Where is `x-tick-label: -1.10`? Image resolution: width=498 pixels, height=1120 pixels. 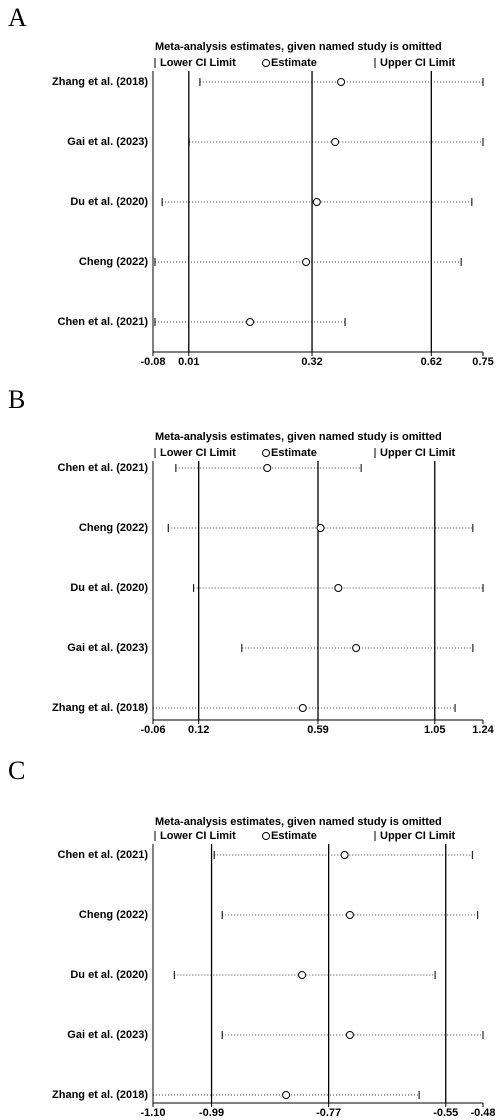 x-tick-label: -1.10 is located at coordinates (152, 1113).